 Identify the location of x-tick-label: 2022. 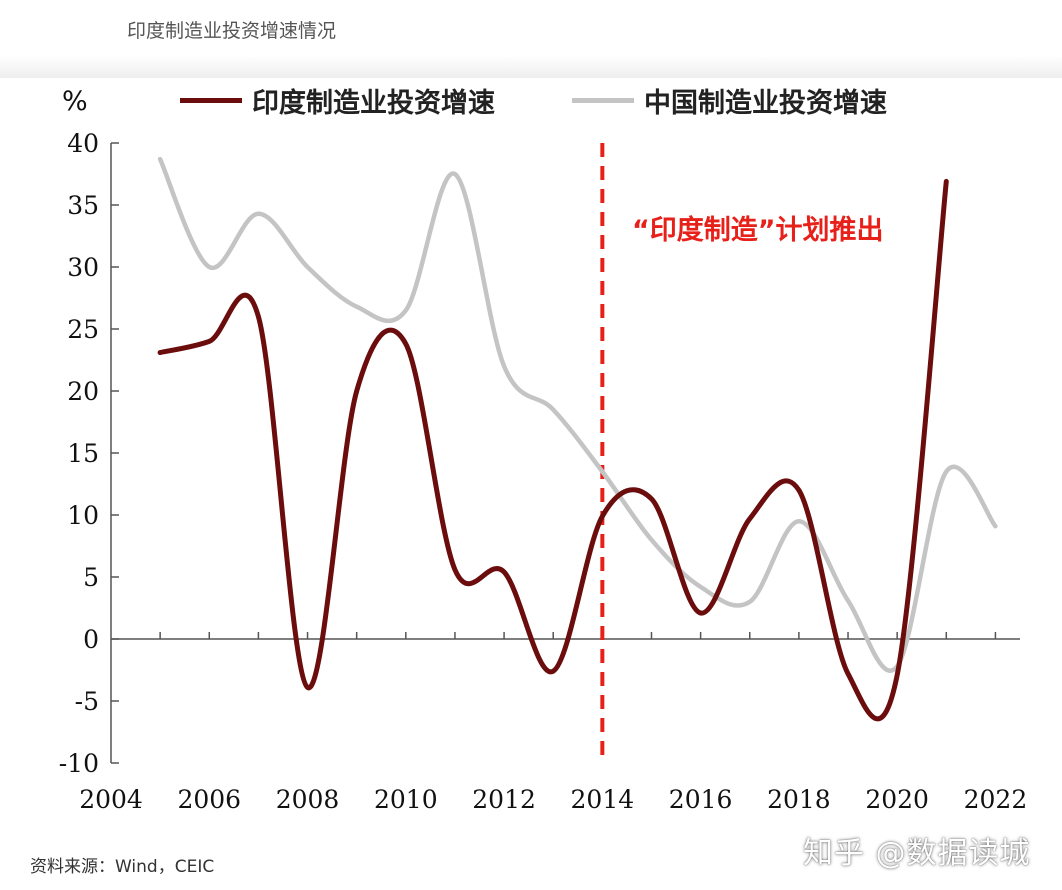
(996, 799).